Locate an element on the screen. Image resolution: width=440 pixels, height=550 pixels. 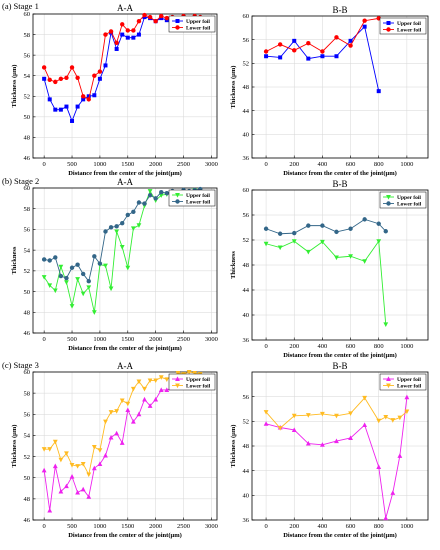
x-tick-label: 600 is located at coordinates (351, 346).